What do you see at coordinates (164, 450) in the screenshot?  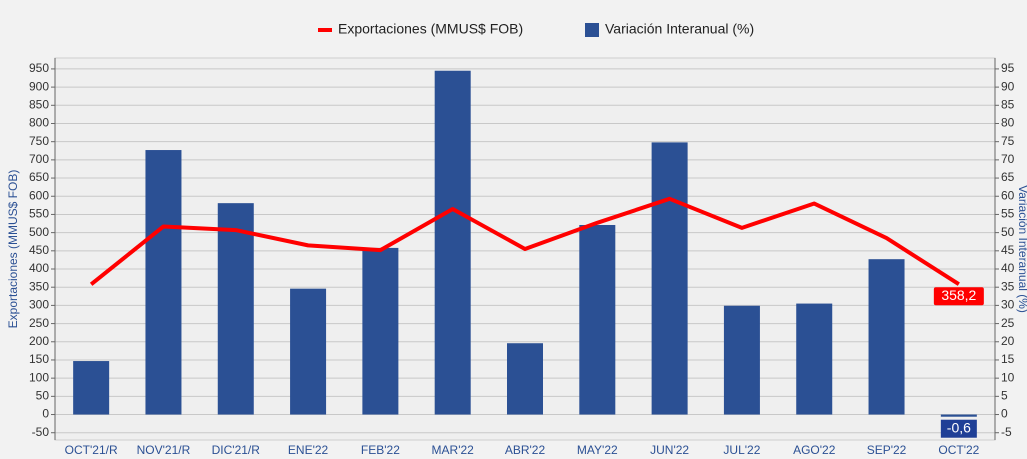 I see `x-tick-label: NOV'21/R` at bounding box center [164, 450].